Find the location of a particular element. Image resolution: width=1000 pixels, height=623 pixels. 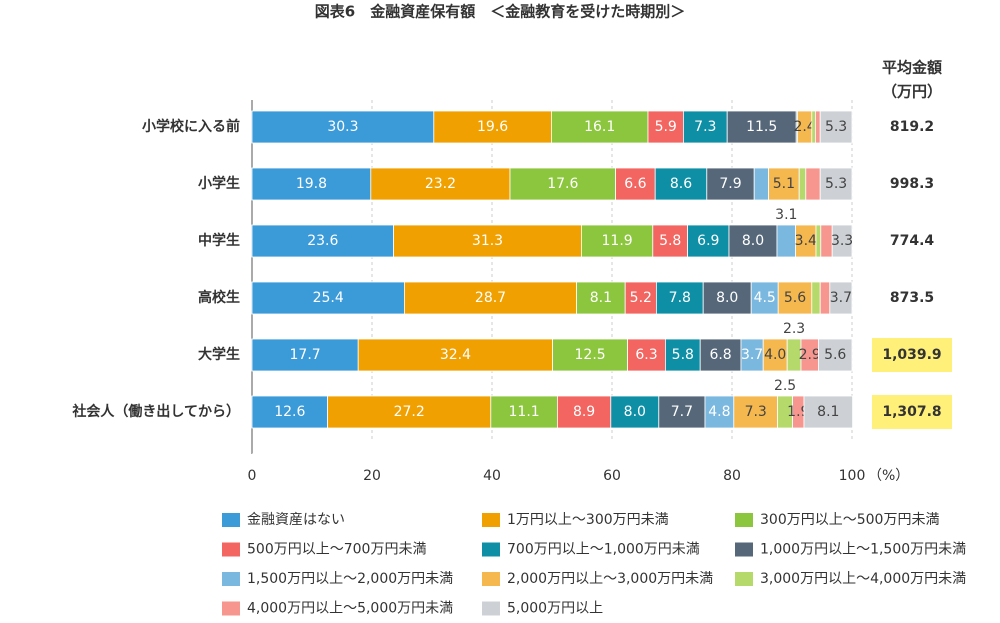

data-label: 2.4 is located at coordinates (804, 127).